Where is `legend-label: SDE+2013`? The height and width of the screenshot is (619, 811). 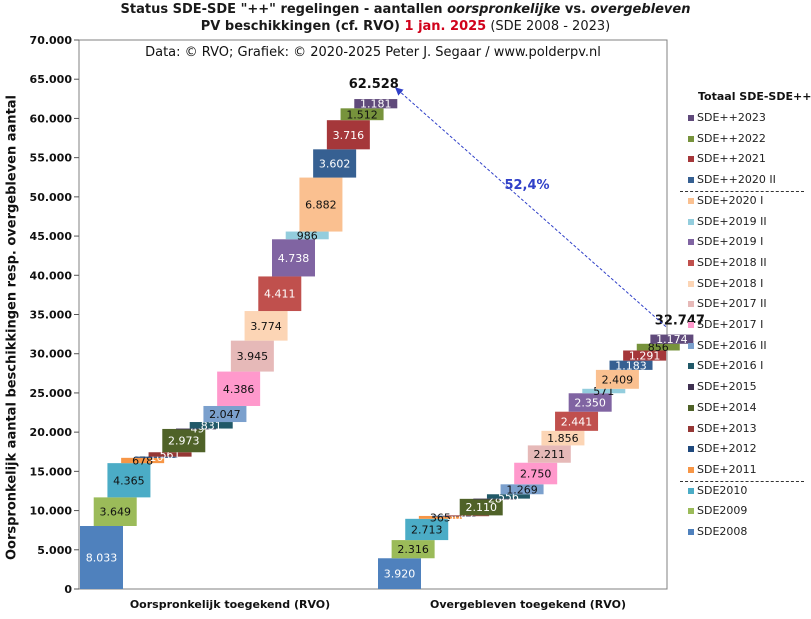 legend-label: SDE+2013 is located at coordinates (727, 428).